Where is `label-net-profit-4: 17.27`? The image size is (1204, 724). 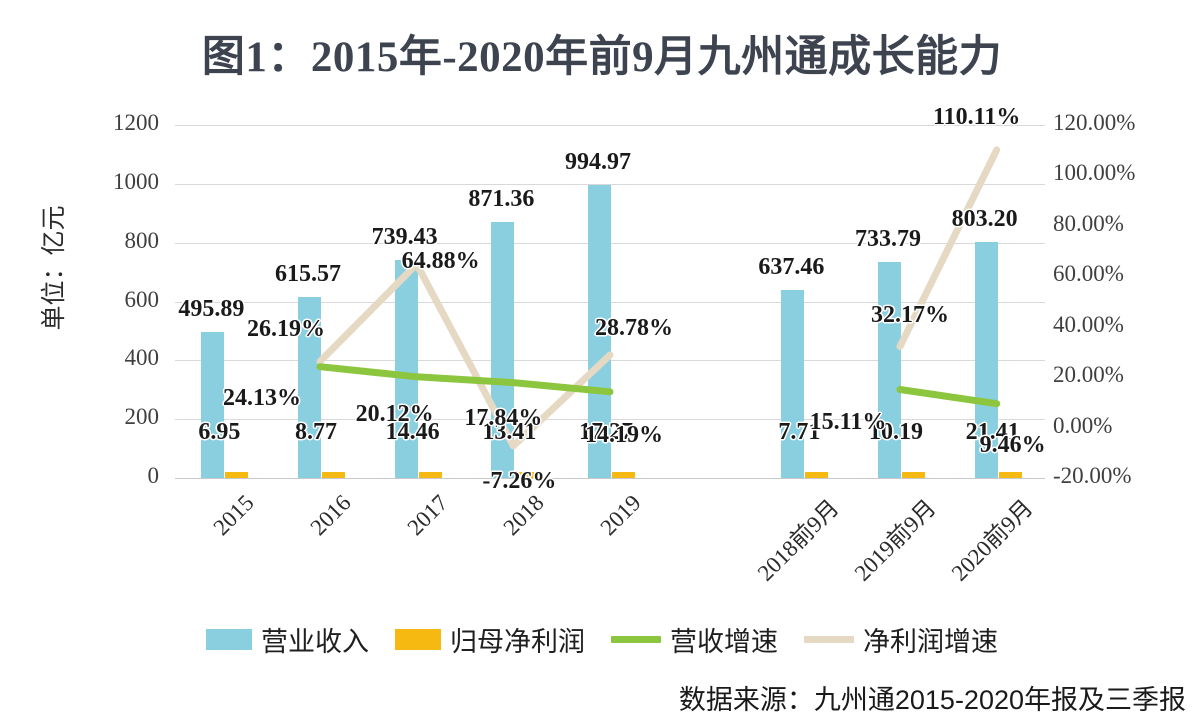 label-net-profit-4: 17.27 is located at coordinates (606, 432).